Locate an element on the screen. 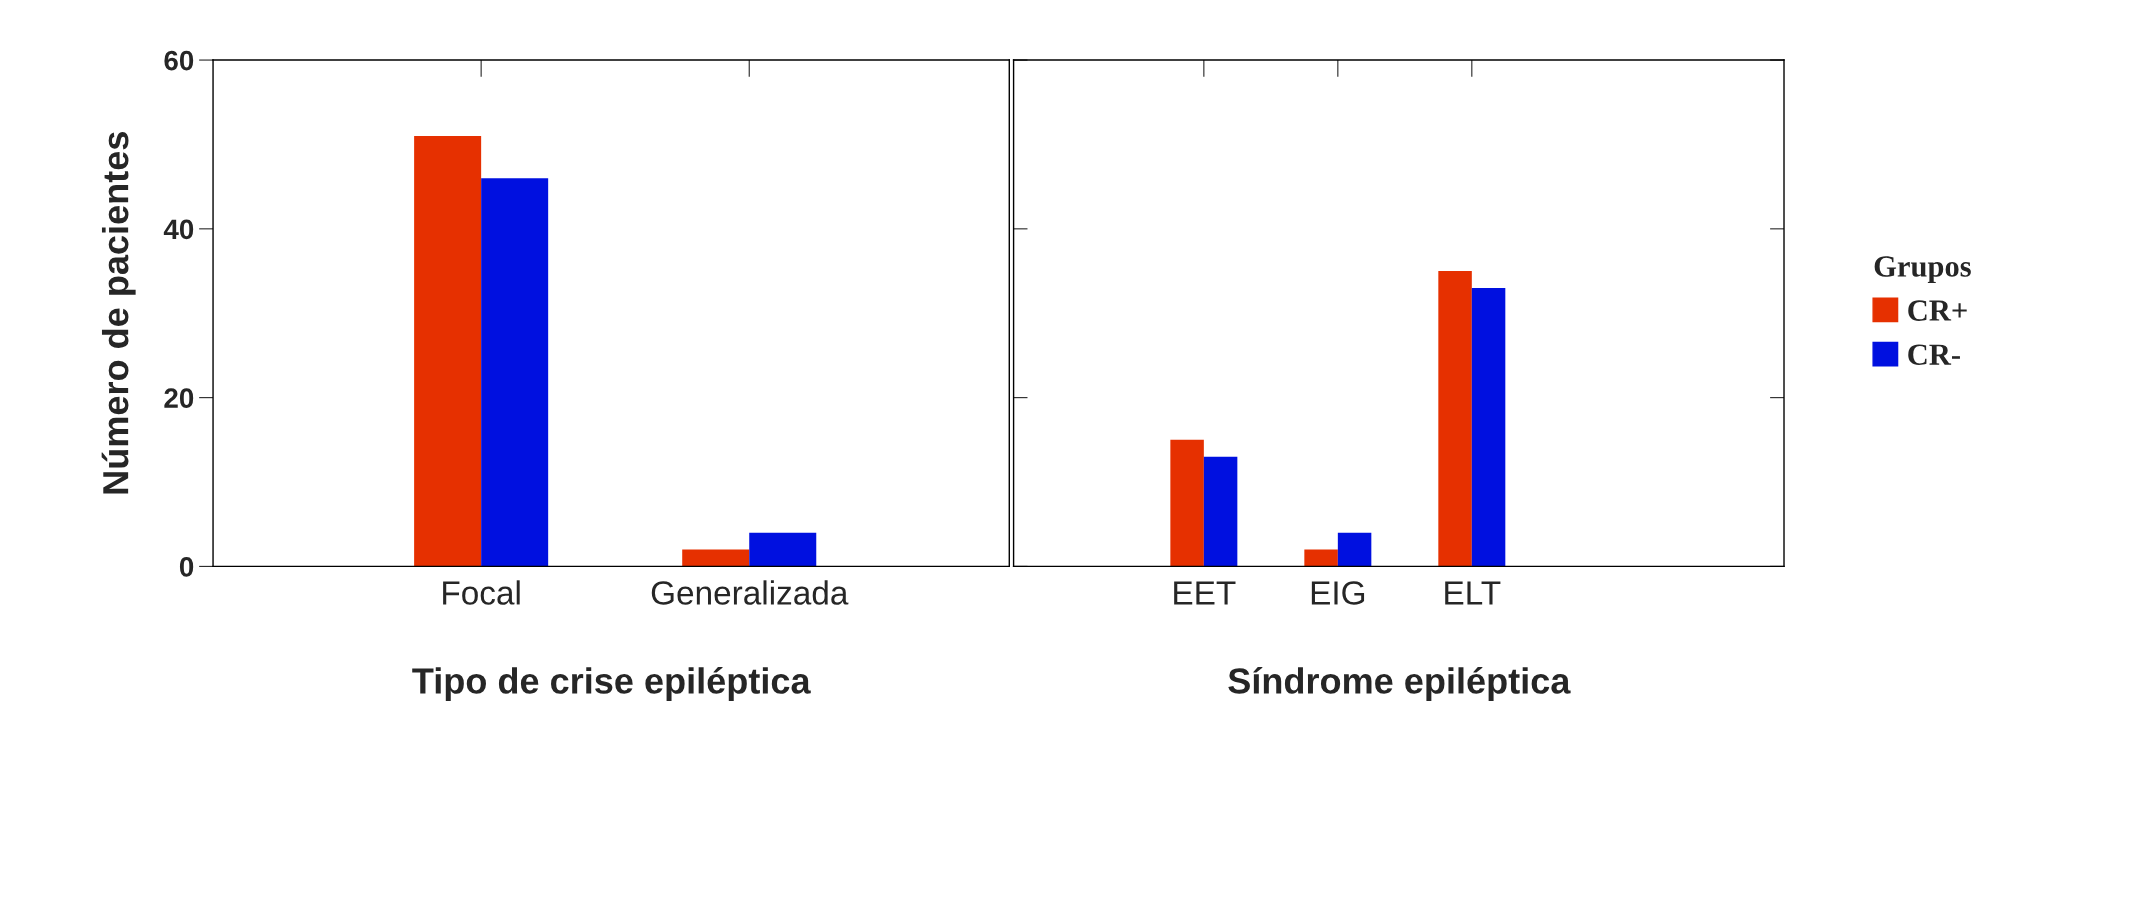 This screenshot has width=2152, height=924. x-axis-title: Síndrome epiléptica is located at coordinates (1399, 683).